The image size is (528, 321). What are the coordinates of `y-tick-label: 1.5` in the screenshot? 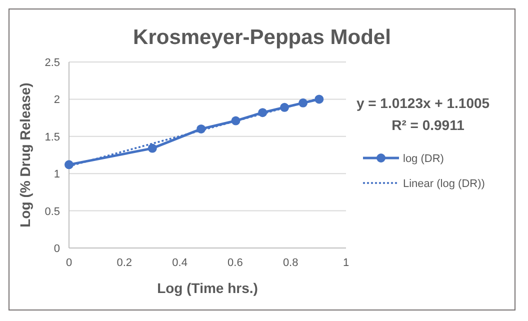 It's located at (52, 137).